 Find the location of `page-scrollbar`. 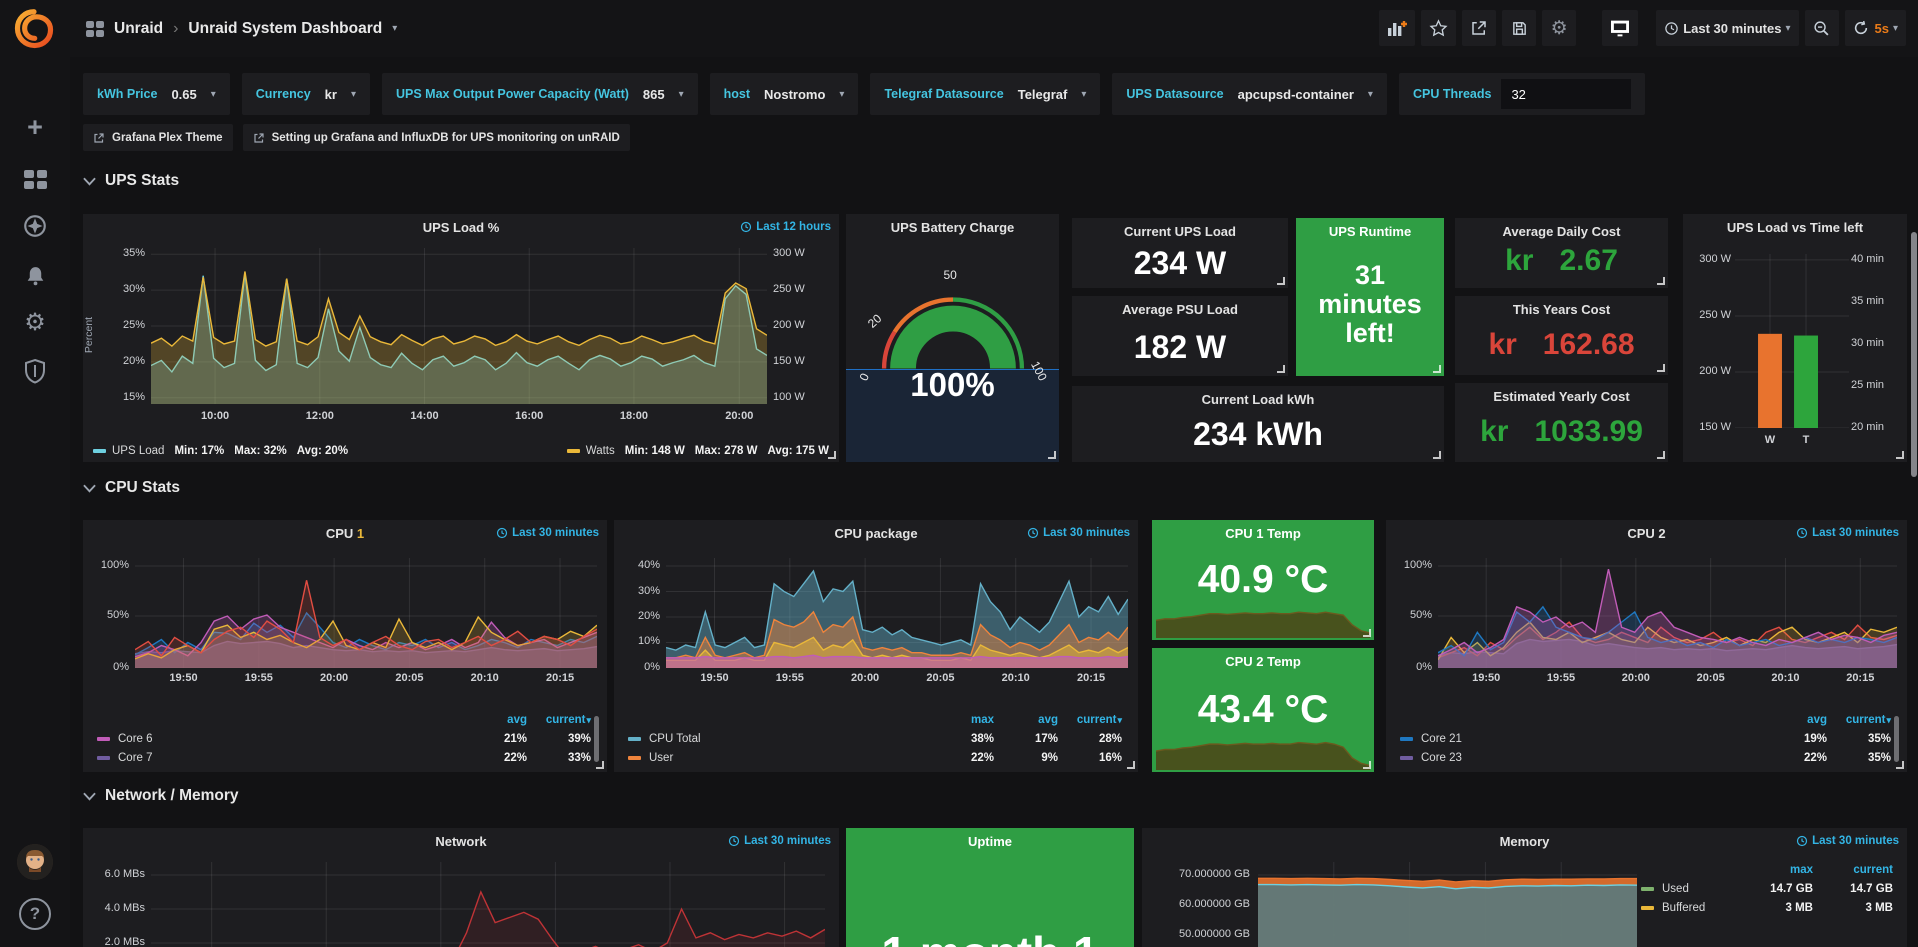

page-scrollbar is located at coordinates (1914, 354).